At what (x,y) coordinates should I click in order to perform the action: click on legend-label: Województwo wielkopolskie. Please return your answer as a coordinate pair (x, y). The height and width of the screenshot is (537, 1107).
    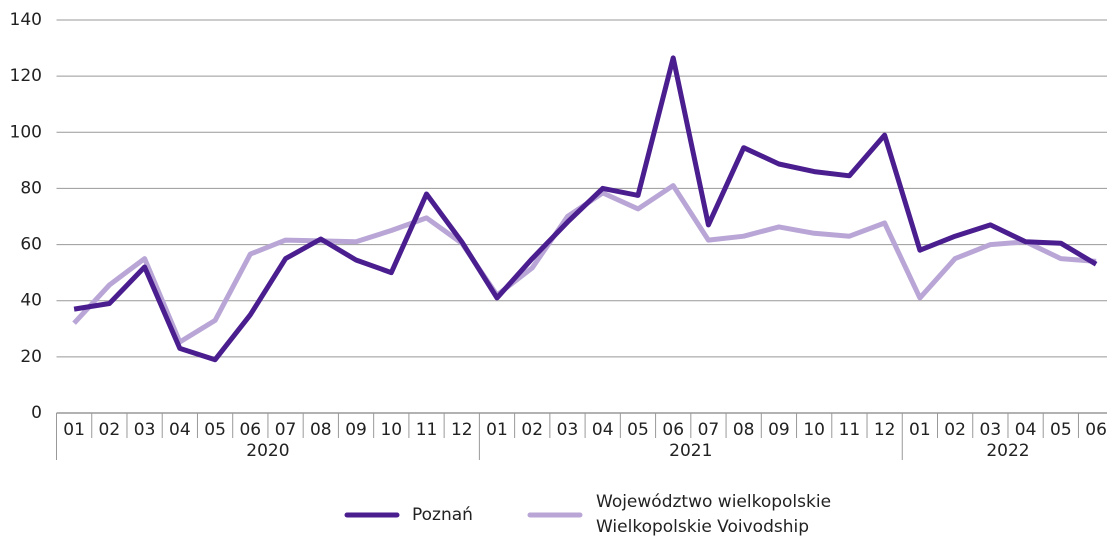
    Looking at the image, I should click on (713, 502).